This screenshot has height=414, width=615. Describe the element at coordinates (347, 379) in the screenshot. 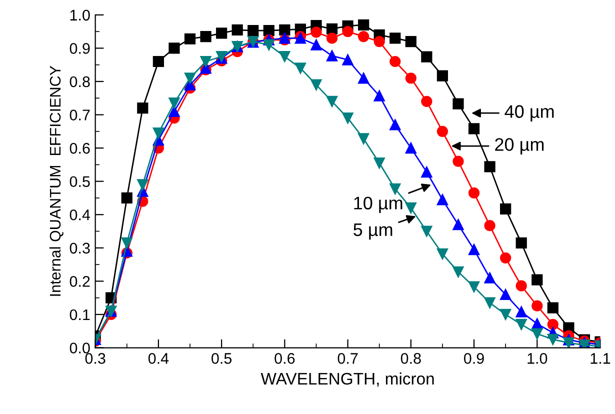

I see `x-axis-title: WAVELENGTH, micron` at that location.